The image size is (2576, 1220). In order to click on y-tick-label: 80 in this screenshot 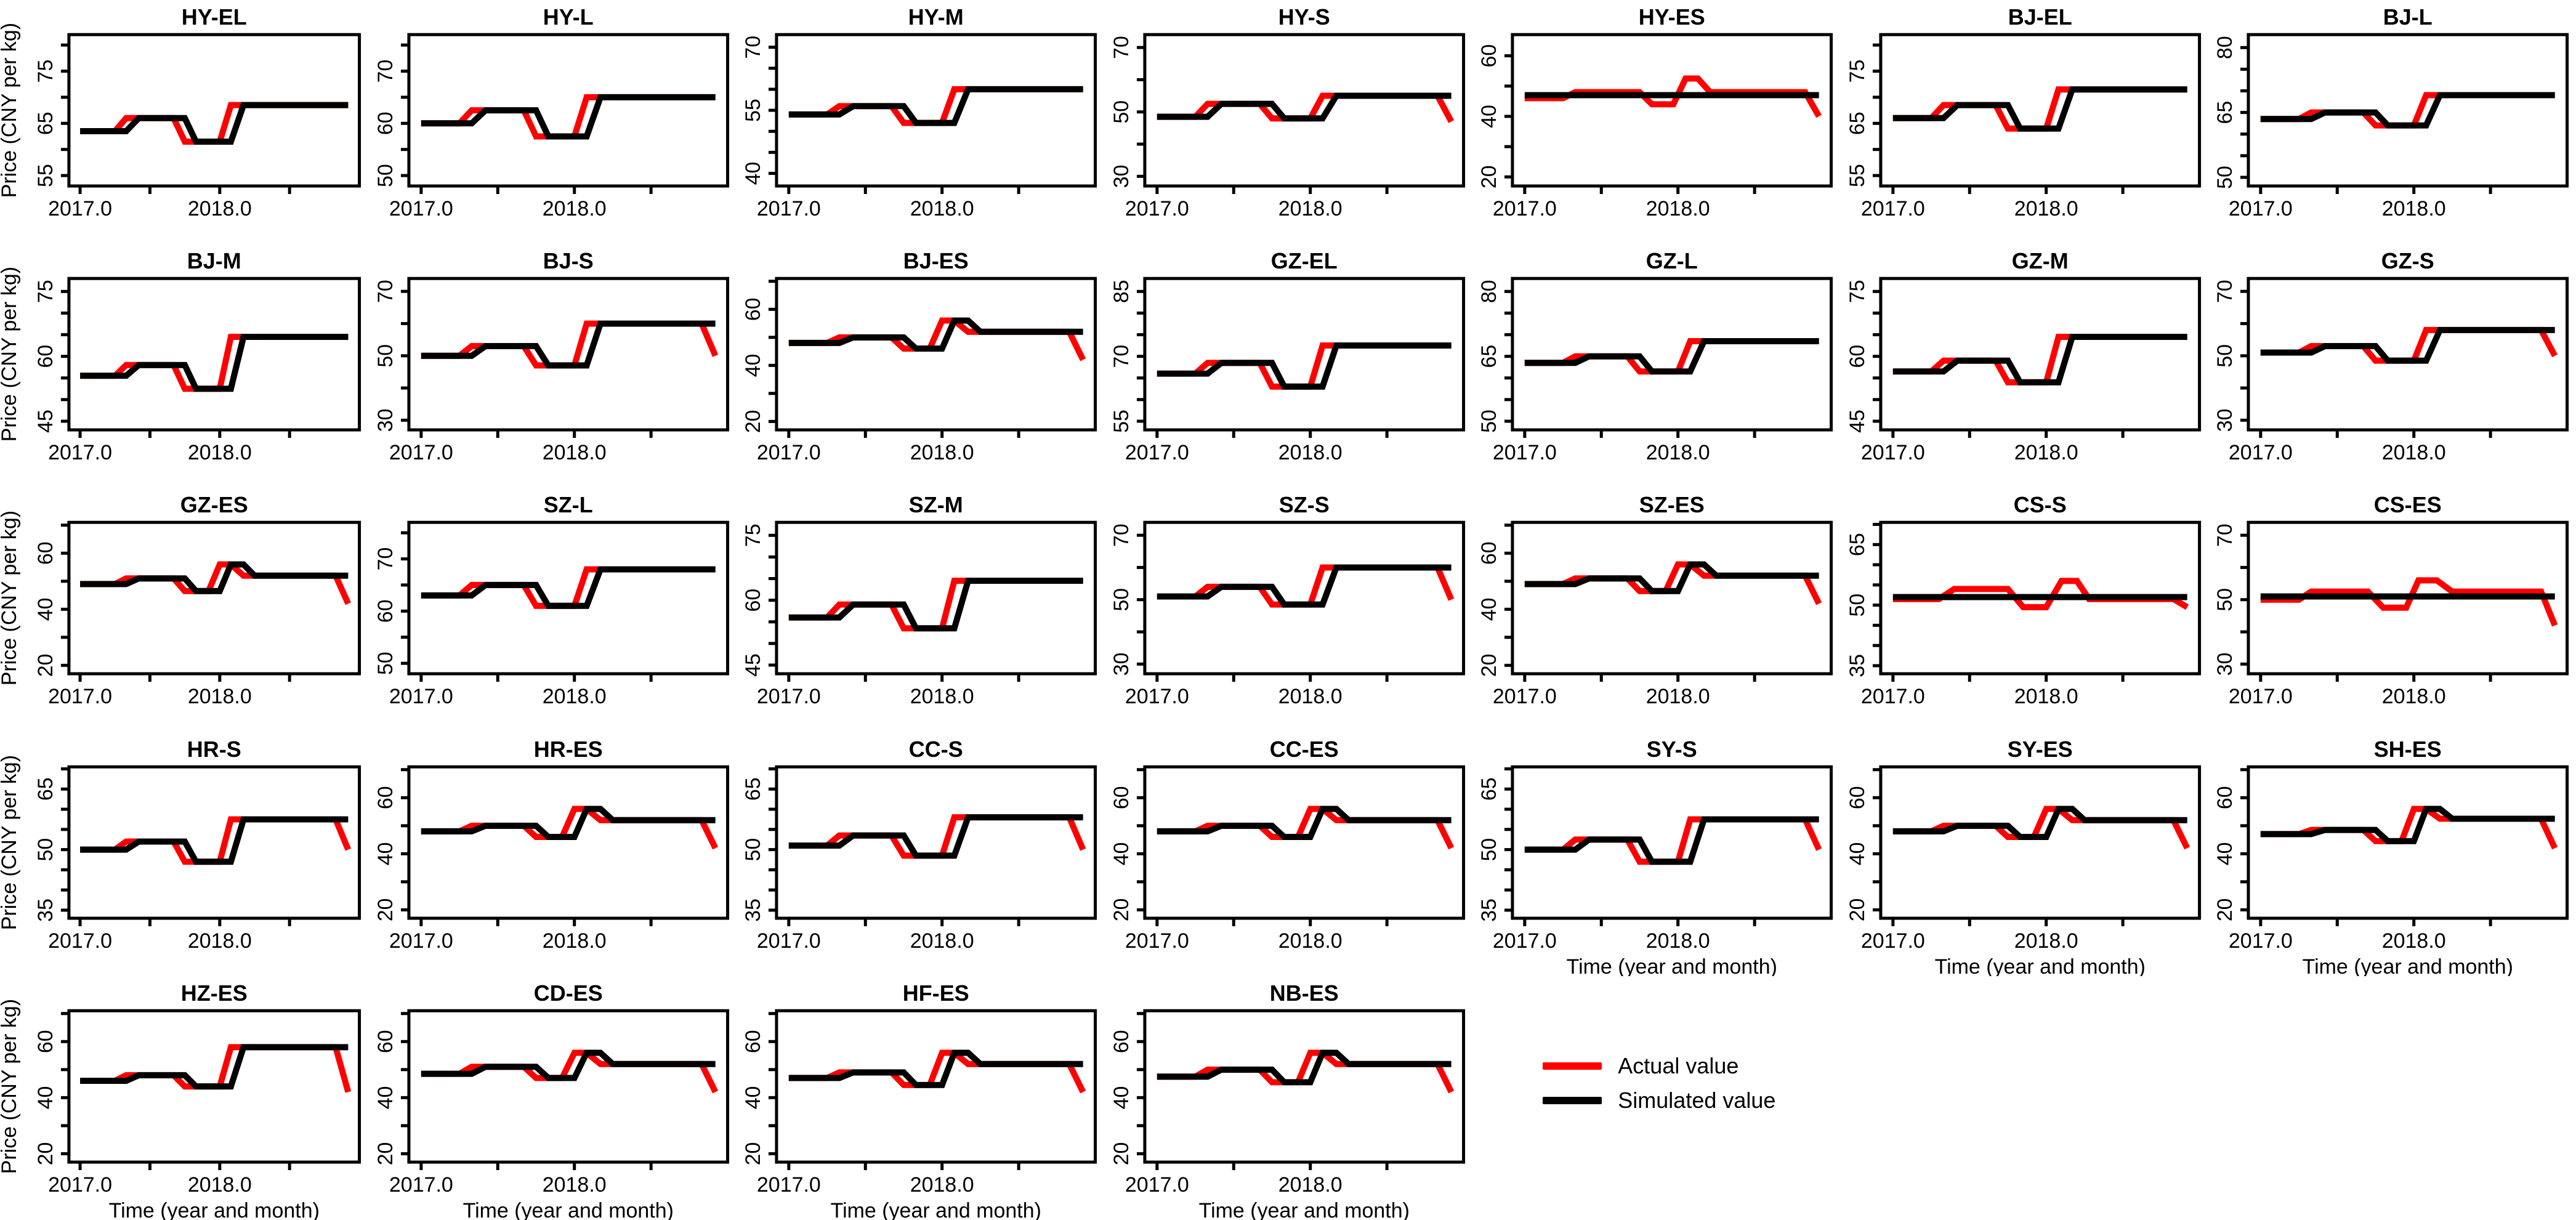, I will do `click(1489, 292)`.